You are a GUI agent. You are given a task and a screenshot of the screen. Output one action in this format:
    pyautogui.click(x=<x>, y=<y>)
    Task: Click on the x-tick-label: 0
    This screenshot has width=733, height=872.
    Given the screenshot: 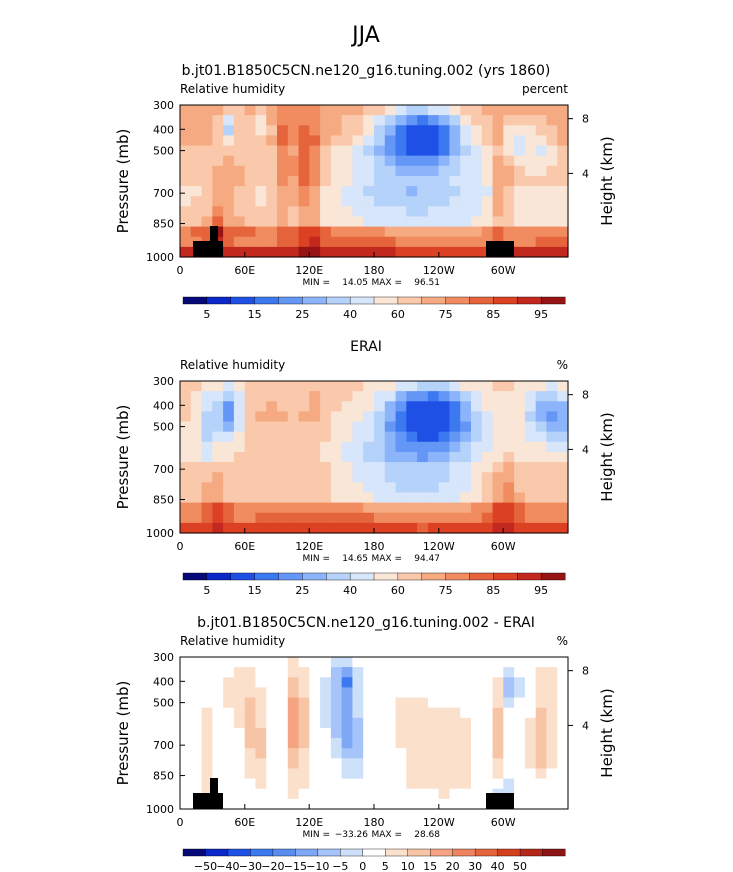 What is the action you would take?
    pyautogui.click(x=180, y=822)
    